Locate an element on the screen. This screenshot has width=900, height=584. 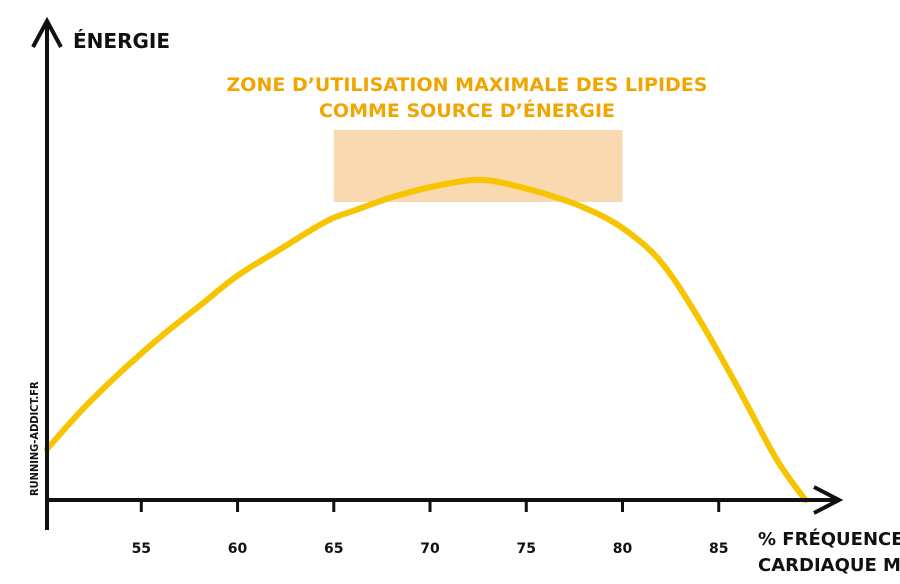
zone-band is located at coordinates (478, 166).